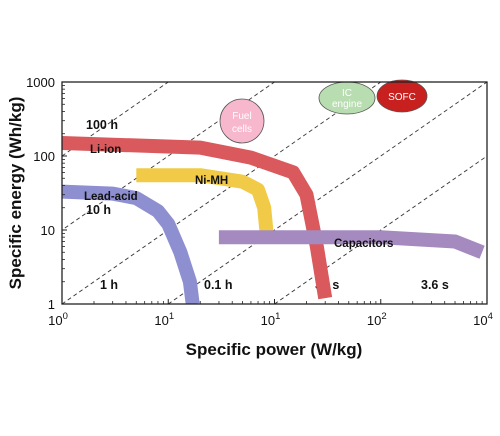  I want to click on time-line-label: 1 h, so click(109, 285).